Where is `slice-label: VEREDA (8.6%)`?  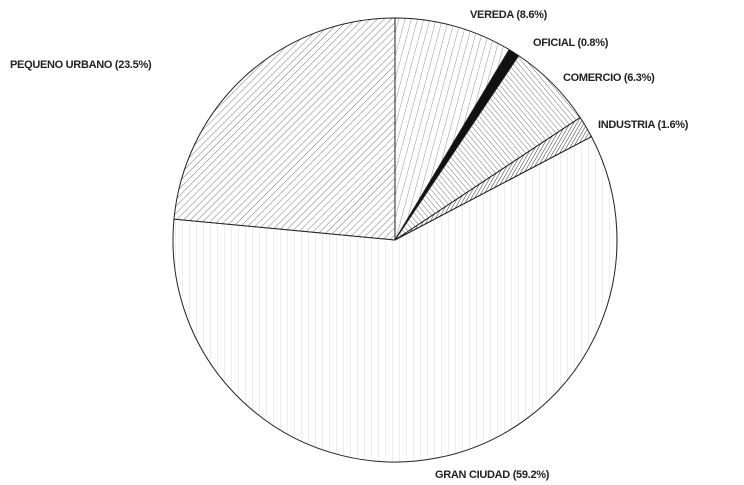 slice-label: VEREDA (8.6%) is located at coordinates (509, 15).